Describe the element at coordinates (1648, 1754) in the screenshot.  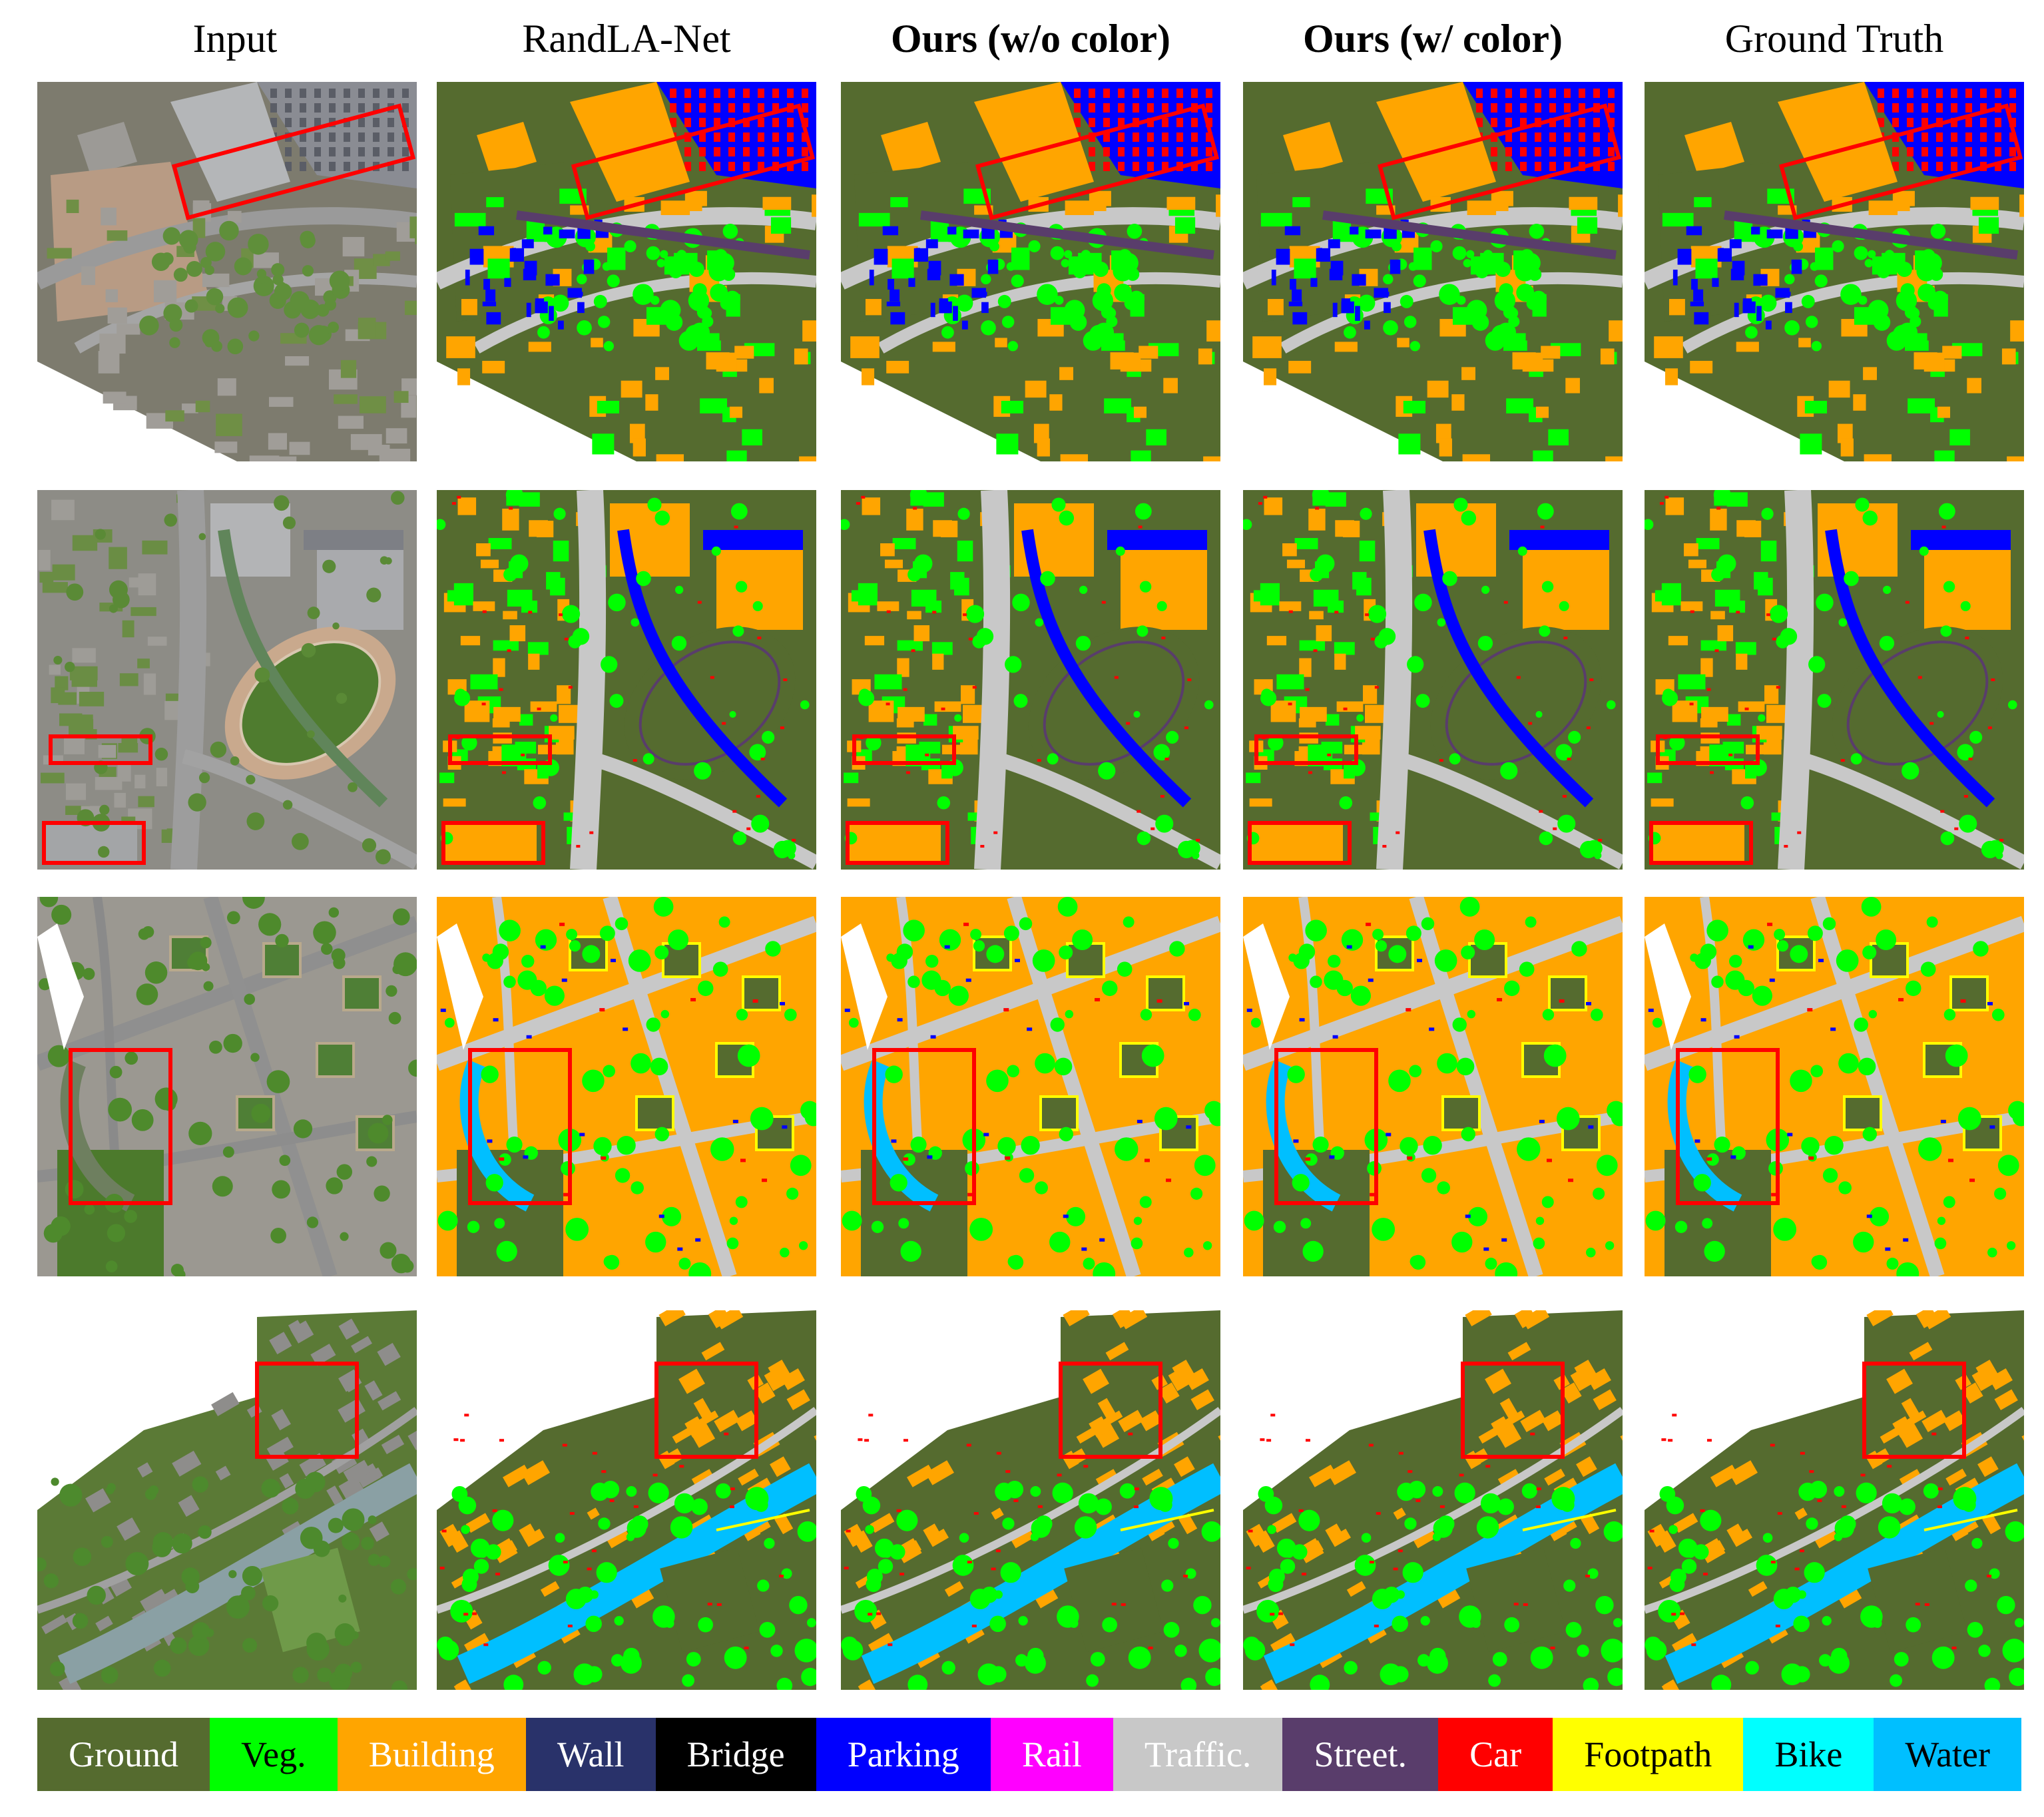
I see `legend-item-footpath: Footpath` at that location.